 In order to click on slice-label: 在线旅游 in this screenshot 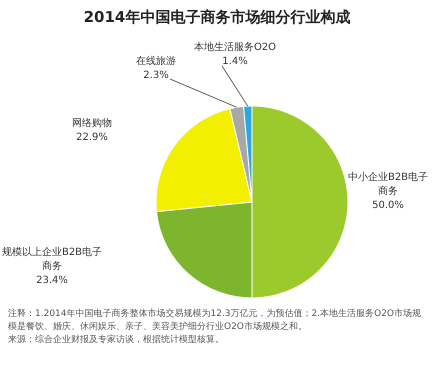, I will do `click(156, 61)`.